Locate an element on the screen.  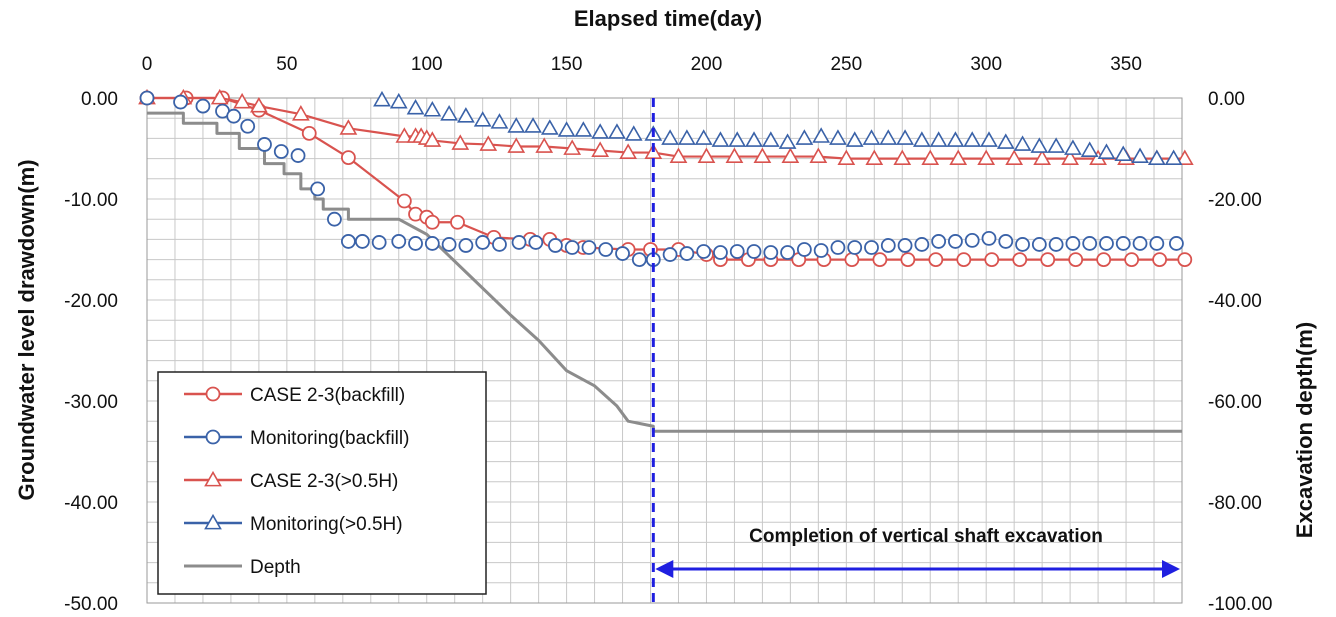
x-tick-label: 150 is located at coordinates (567, 64).